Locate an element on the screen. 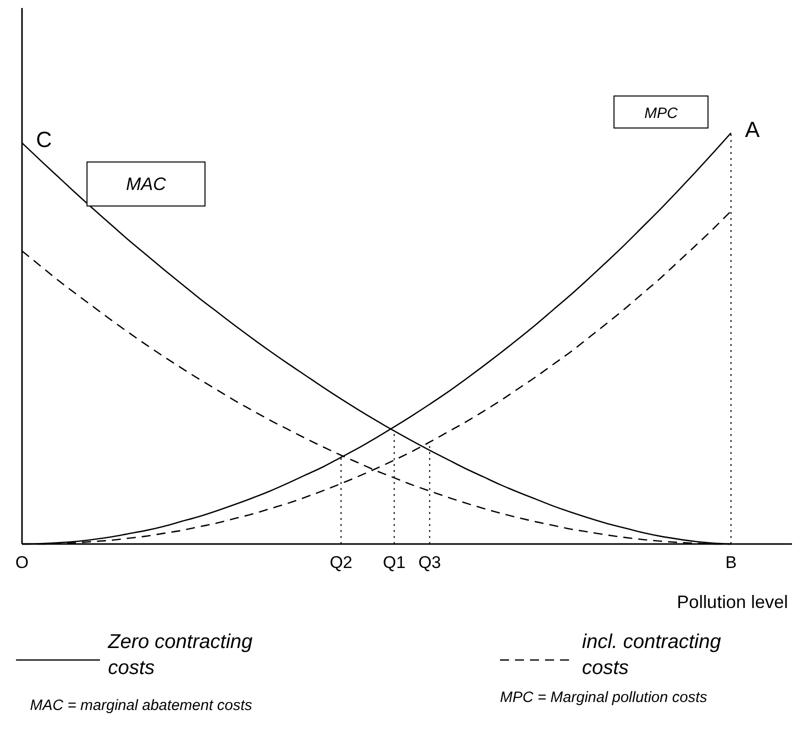 The height and width of the screenshot is (730, 802). text: MAC = marginal abatement costs is located at coordinates (141, 705).